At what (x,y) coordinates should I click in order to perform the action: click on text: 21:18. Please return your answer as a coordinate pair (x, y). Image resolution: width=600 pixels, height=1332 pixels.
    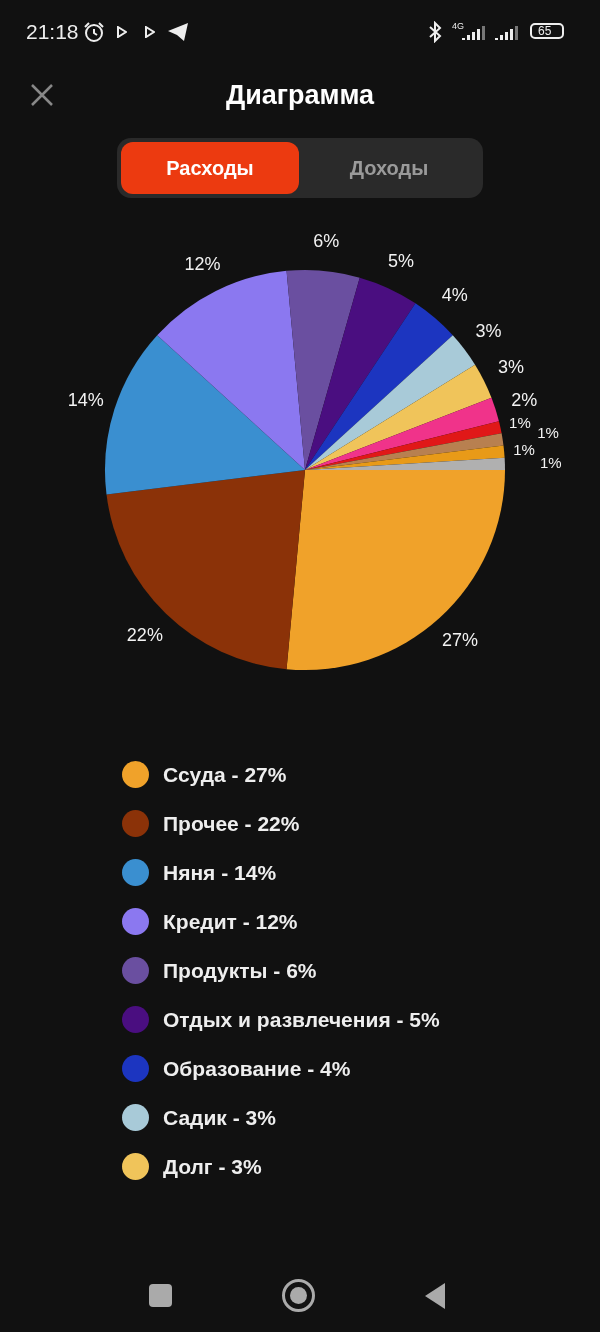
    Looking at the image, I should click on (52, 32).